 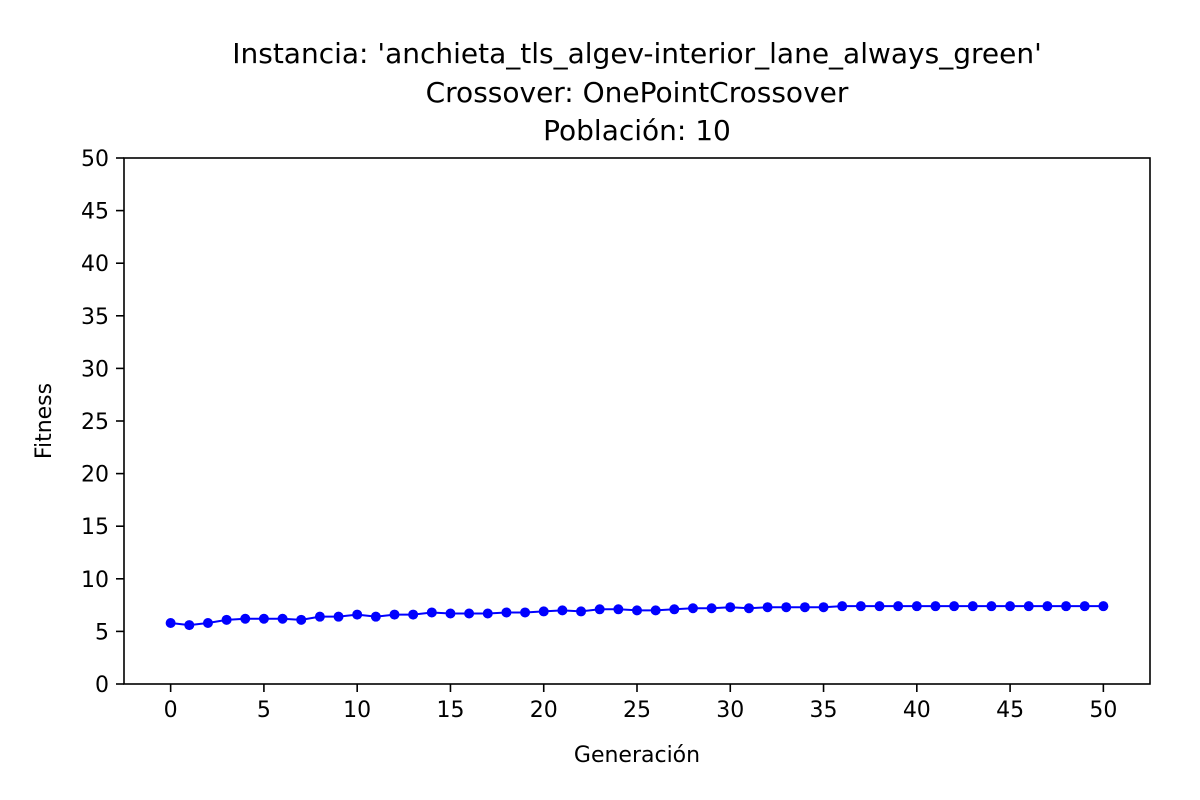 I want to click on y-tick-label: 35, so click(x=95, y=317).